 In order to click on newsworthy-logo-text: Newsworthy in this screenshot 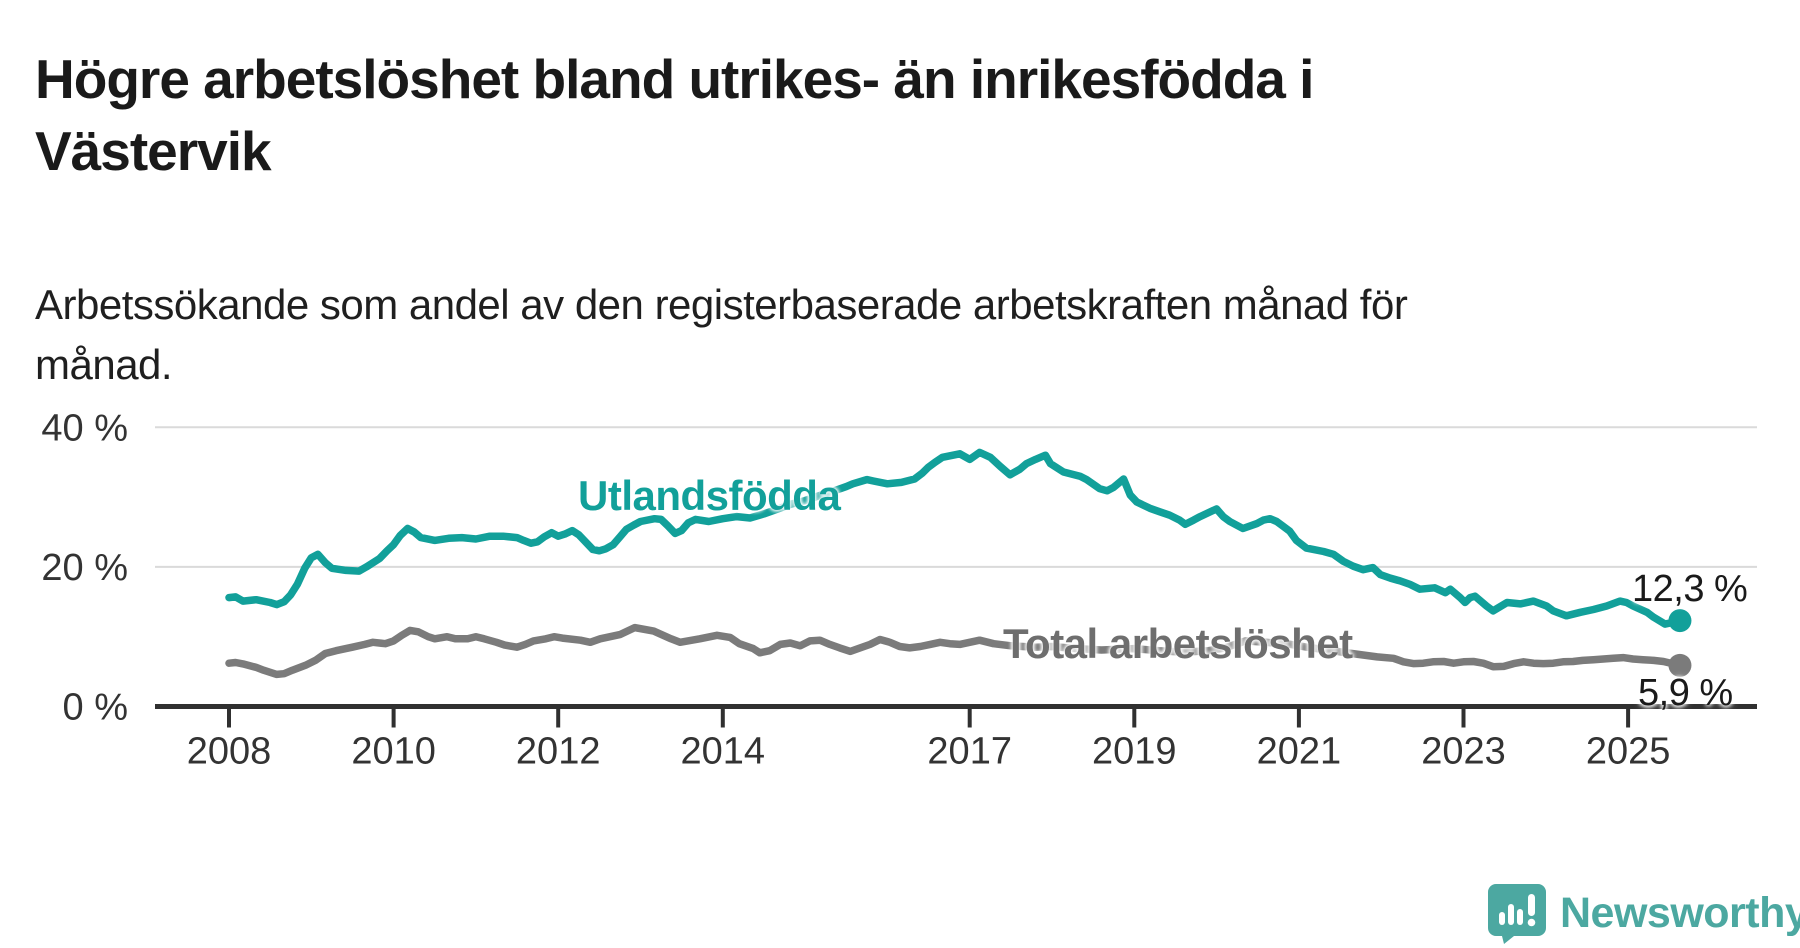, I will do `click(1680, 912)`.